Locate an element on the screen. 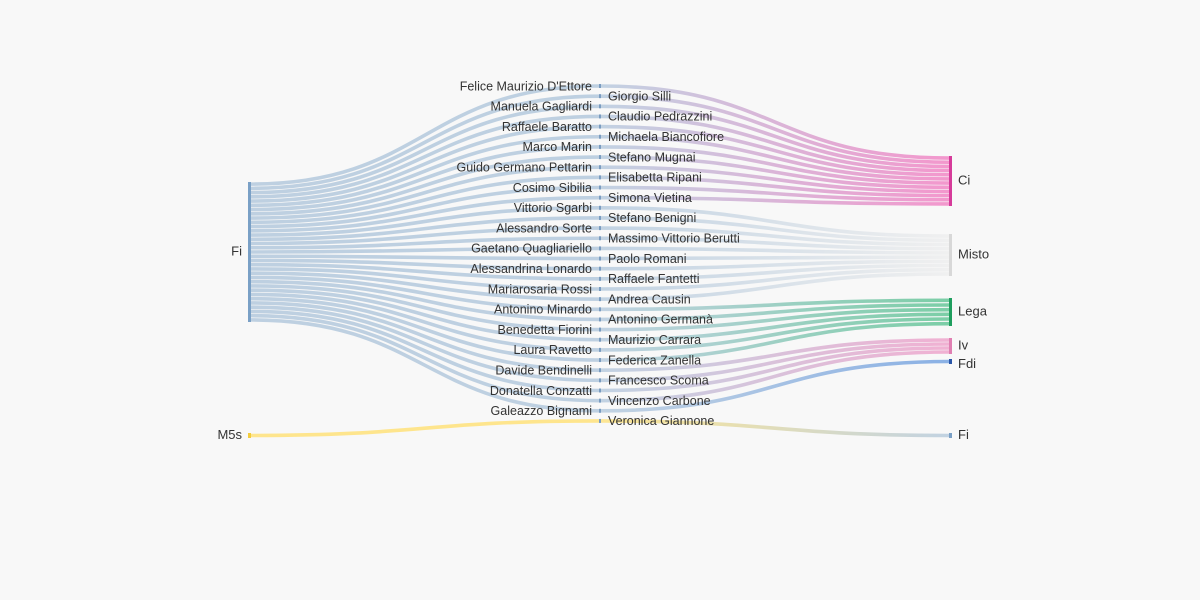  target-node-iv is located at coordinates (950, 346).